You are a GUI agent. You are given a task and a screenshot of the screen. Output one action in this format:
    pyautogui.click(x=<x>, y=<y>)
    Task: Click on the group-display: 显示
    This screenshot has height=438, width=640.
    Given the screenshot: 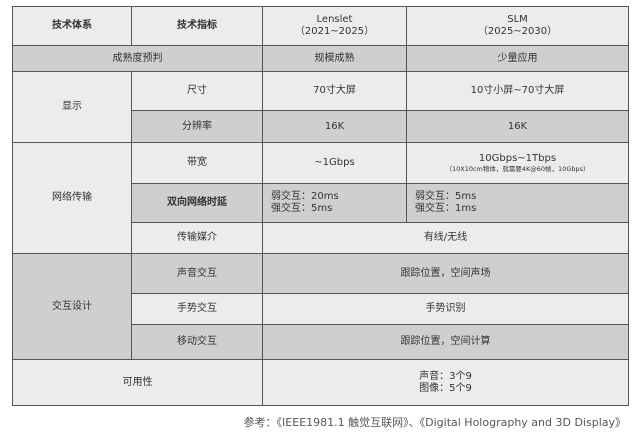 What is the action you would take?
    pyautogui.click(x=72, y=107)
    